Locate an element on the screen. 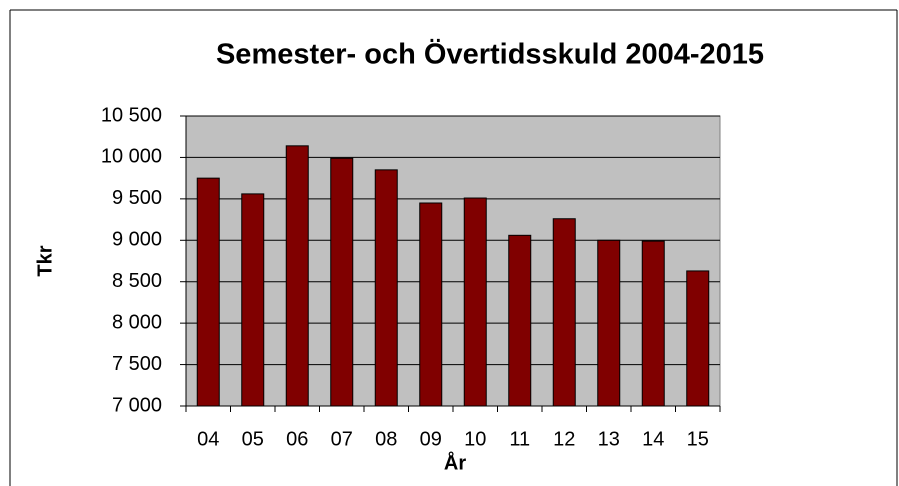 The image size is (899, 486). x-tick-label: 13 is located at coordinates (609, 439).